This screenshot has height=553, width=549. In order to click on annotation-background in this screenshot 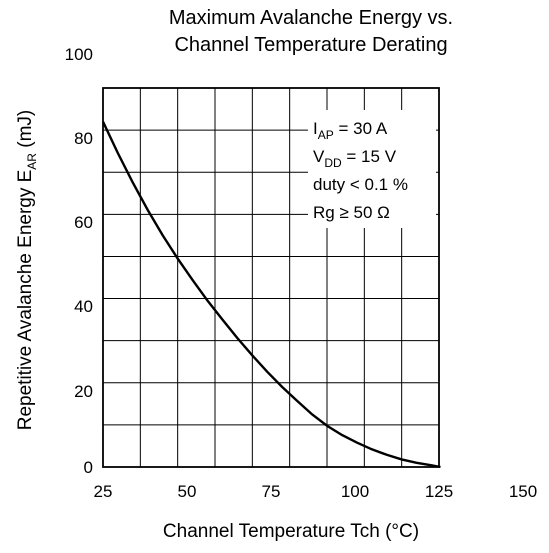, I will do `click(372, 169)`.